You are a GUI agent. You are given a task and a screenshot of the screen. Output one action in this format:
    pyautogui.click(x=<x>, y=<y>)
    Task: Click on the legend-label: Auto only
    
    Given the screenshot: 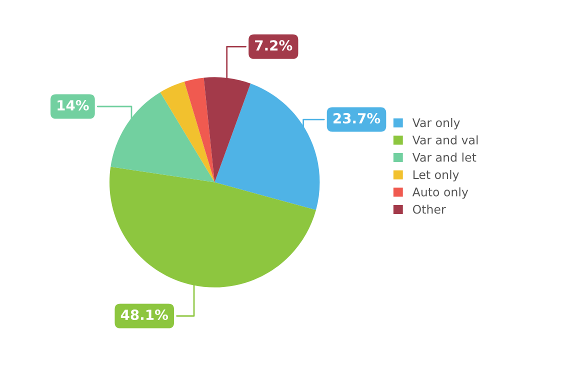 What is the action you would take?
    pyautogui.click(x=440, y=193)
    